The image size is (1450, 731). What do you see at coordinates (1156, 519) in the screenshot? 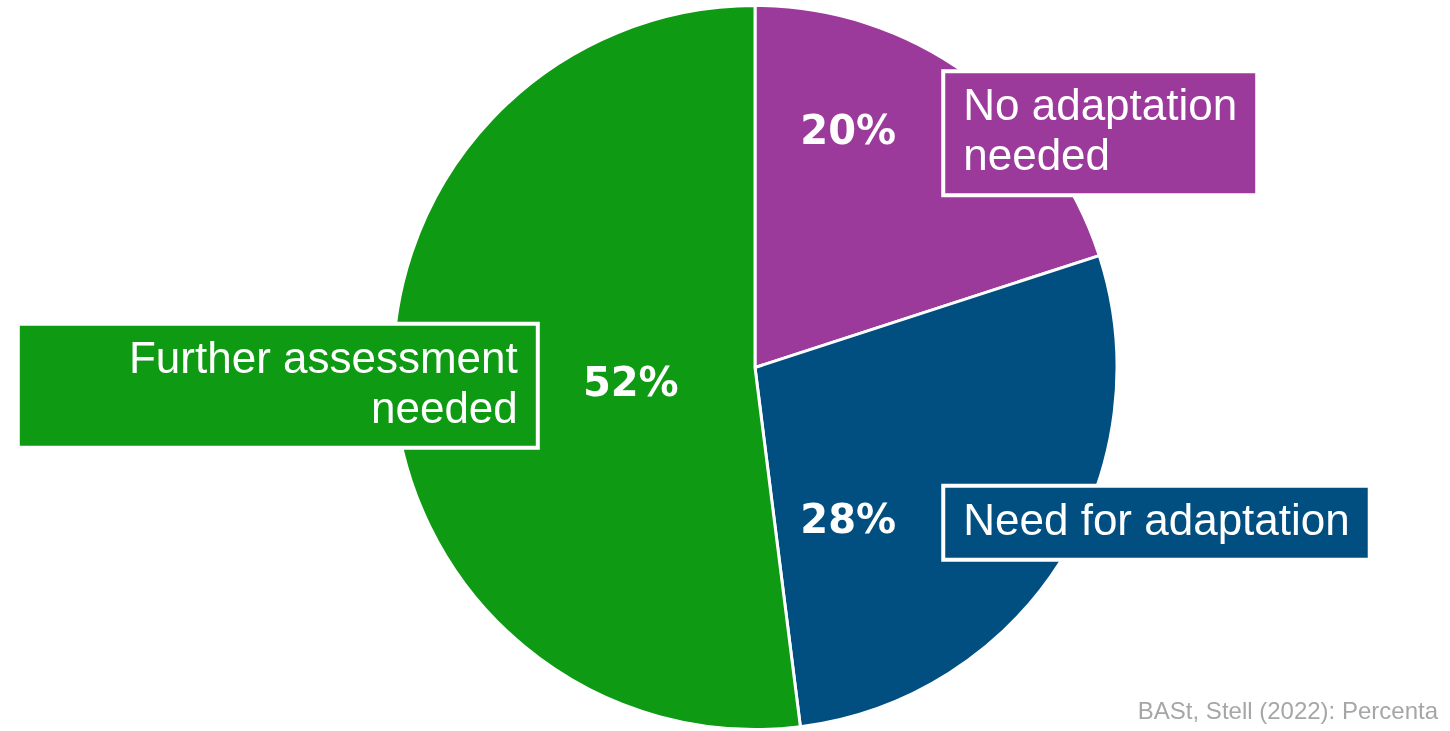
I see `slice-label: Need for adaptation` at bounding box center [1156, 519].